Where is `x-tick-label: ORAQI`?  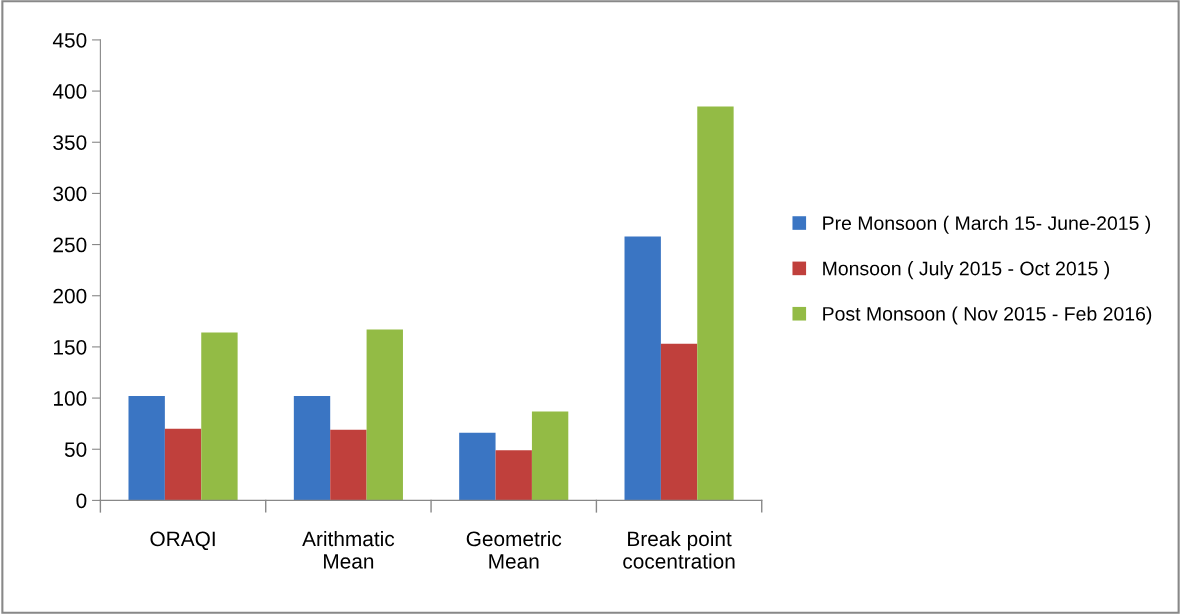
x-tick-label: ORAQI is located at coordinates (182, 540).